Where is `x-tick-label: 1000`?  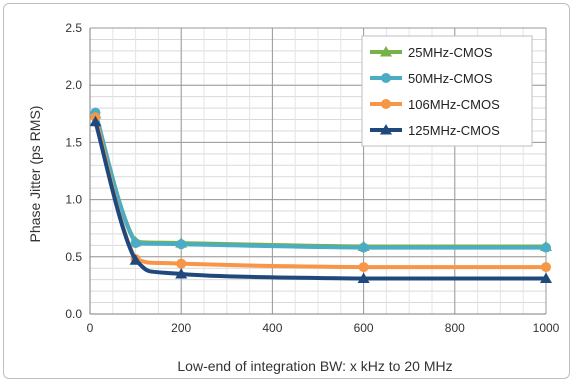
x-tick-label: 1000 is located at coordinates (546, 328).